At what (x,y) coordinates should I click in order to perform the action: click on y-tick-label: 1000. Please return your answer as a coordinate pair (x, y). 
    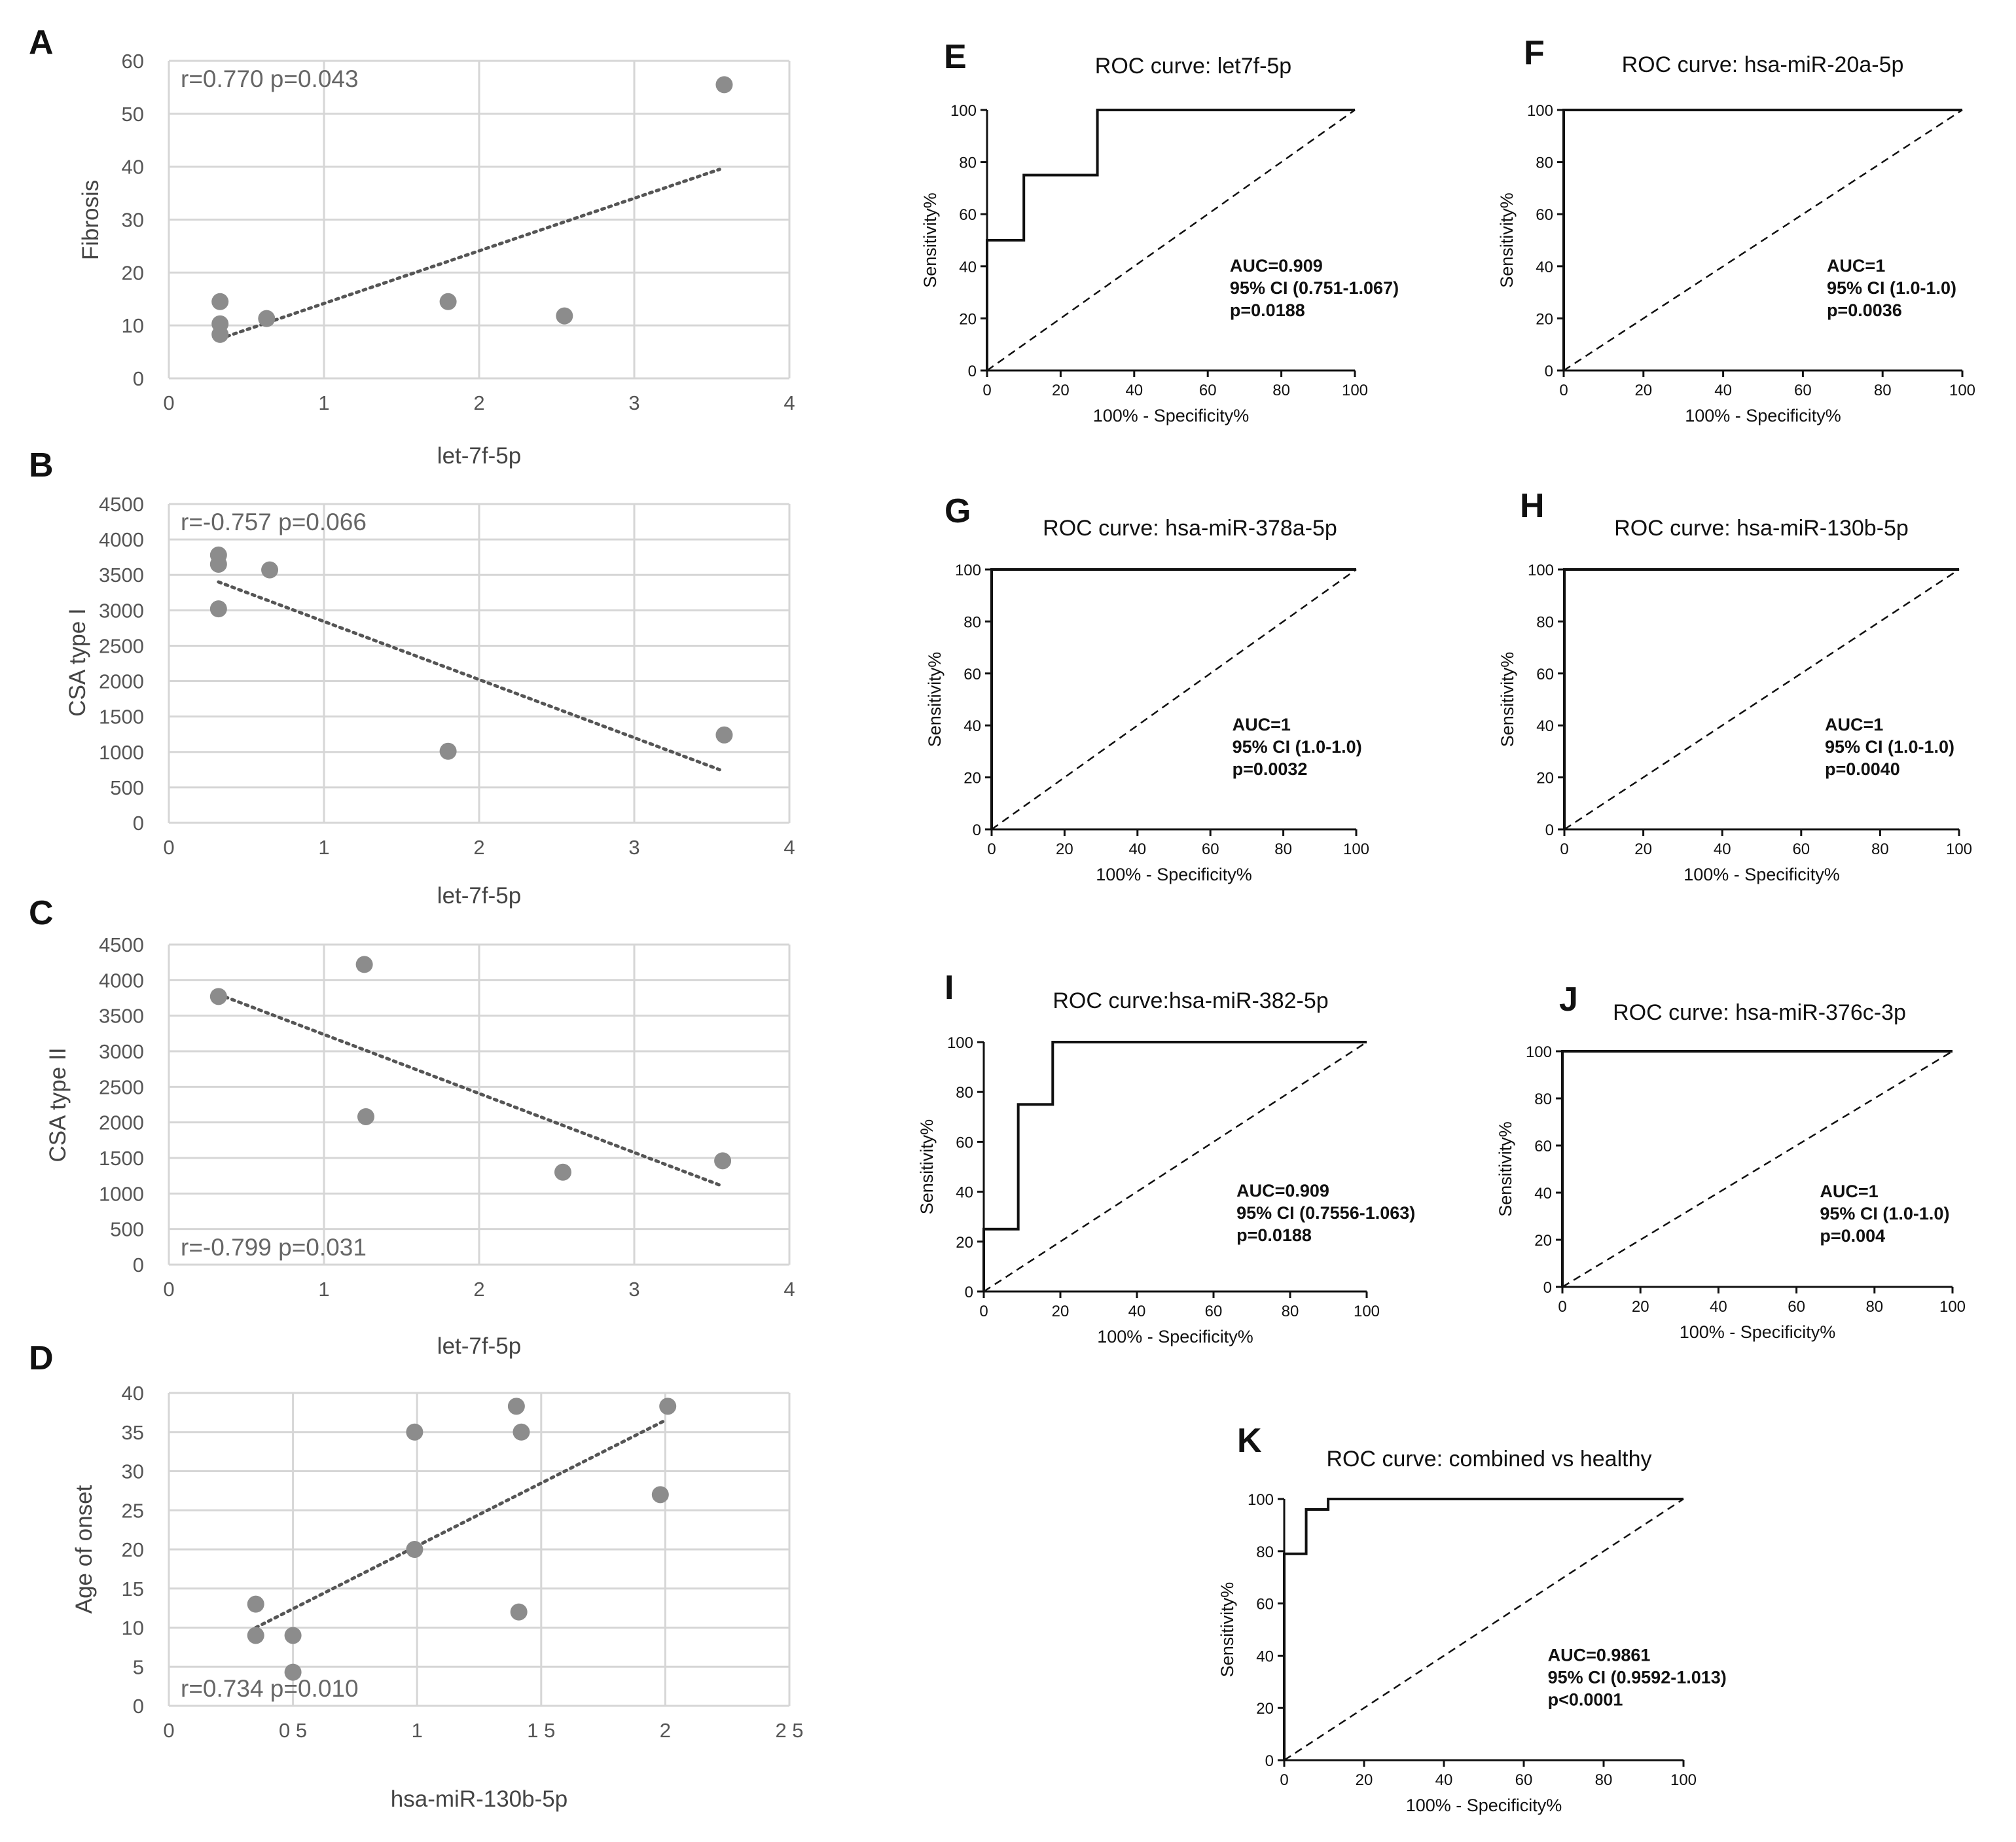
    Looking at the image, I should click on (121, 1193).